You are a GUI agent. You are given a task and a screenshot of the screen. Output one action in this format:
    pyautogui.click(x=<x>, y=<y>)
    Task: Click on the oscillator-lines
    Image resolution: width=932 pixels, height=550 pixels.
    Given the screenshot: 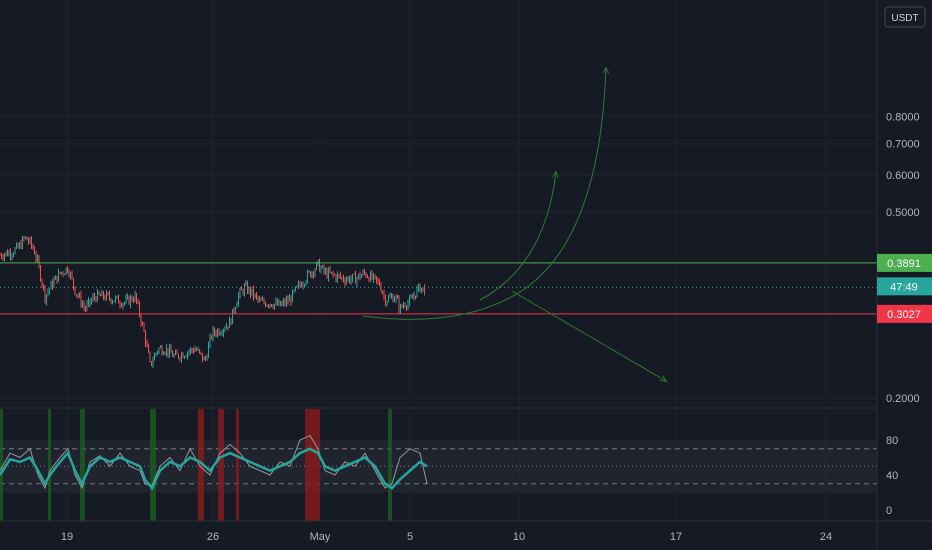 What is the action you would take?
    pyautogui.click(x=214, y=462)
    